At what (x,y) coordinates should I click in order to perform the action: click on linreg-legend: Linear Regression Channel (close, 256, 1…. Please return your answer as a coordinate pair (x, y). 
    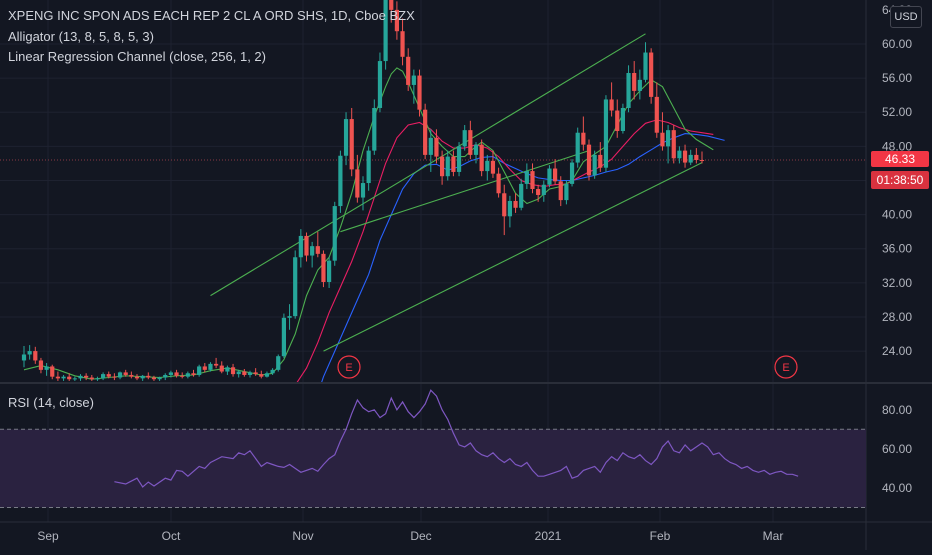
    Looking at the image, I should click on (137, 56).